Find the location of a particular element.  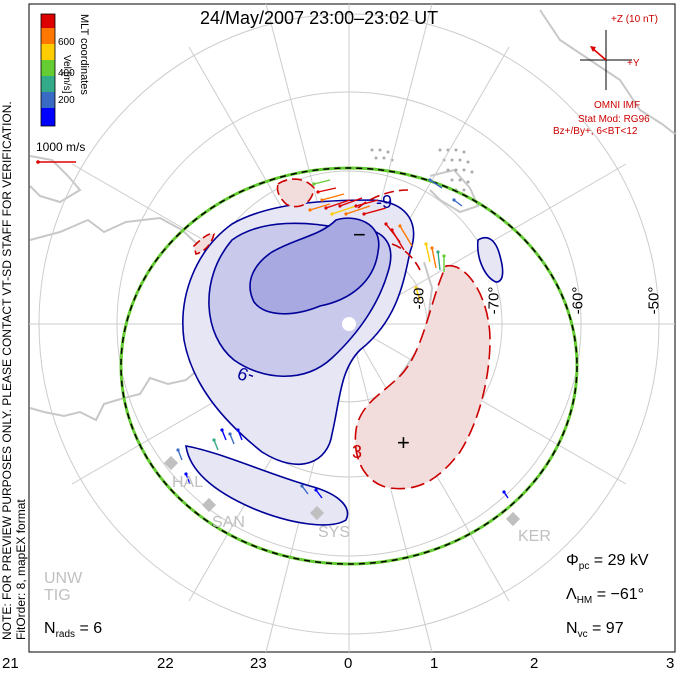

potential-maximum-mark: + is located at coordinates (403, 442).